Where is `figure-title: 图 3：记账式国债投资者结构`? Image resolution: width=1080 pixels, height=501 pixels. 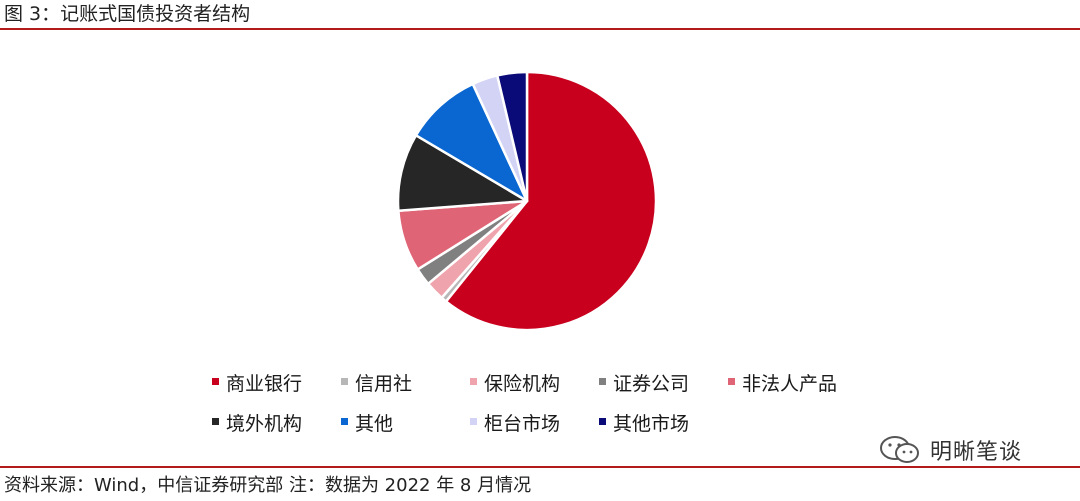 figure-title: 图 3：记账式国债投资者结构 is located at coordinates (127, 14).